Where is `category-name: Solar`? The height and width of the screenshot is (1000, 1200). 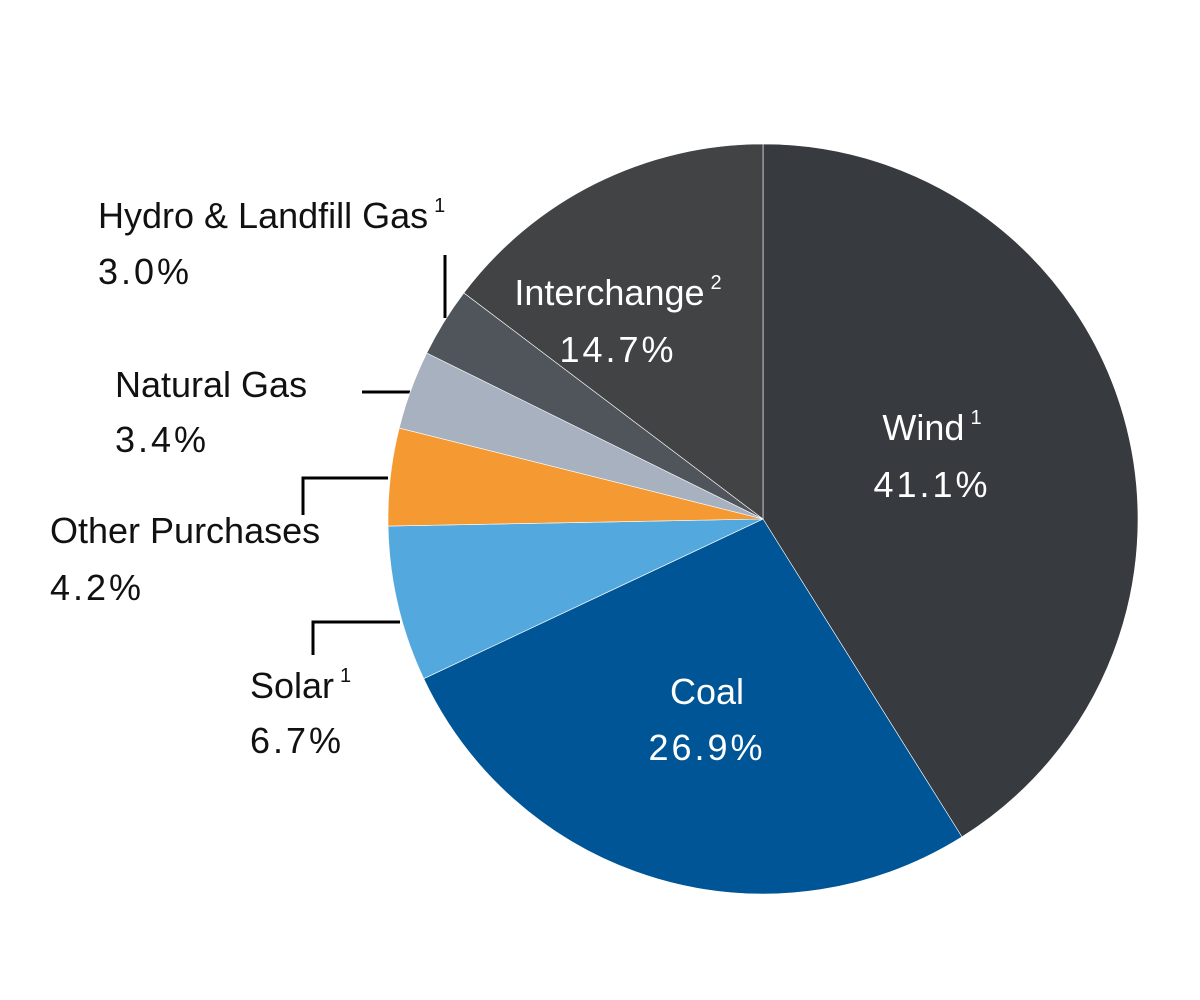 category-name: Solar is located at coordinates (292, 685).